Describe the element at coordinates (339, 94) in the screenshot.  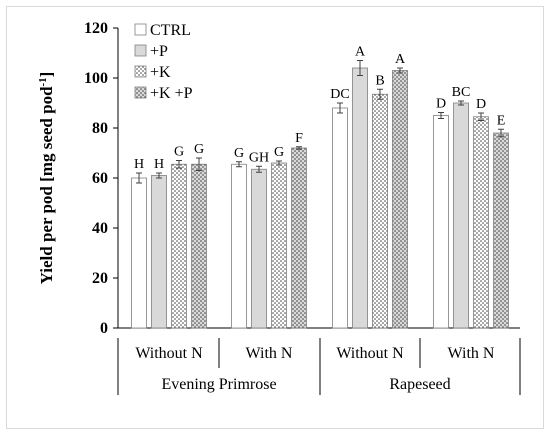
I see `significance-letter: DC` at that location.